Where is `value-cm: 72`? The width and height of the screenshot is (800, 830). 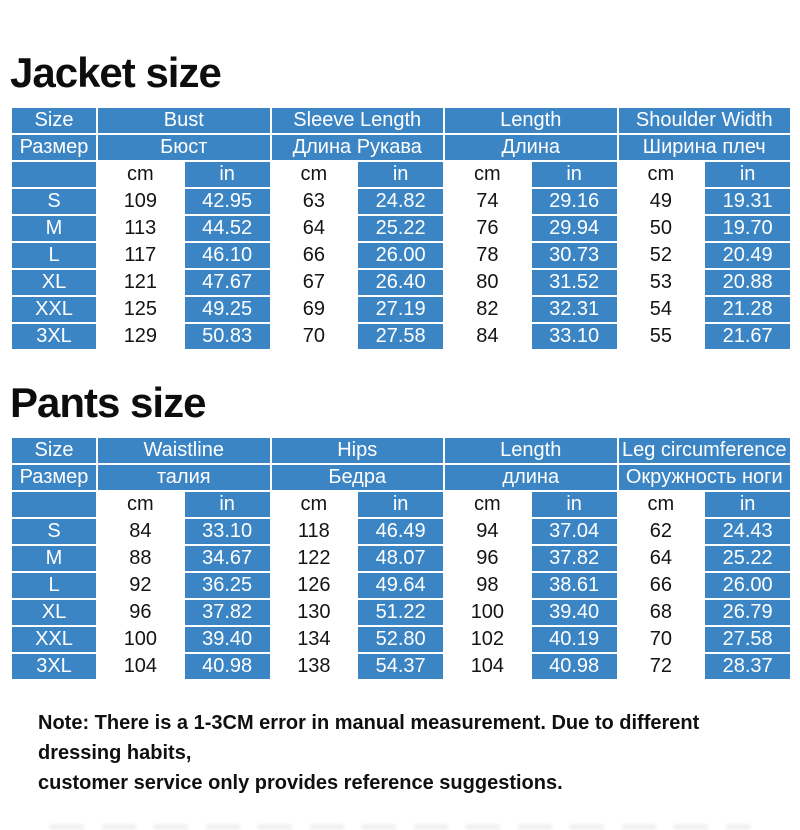
value-cm: 72 is located at coordinates (661, 666).